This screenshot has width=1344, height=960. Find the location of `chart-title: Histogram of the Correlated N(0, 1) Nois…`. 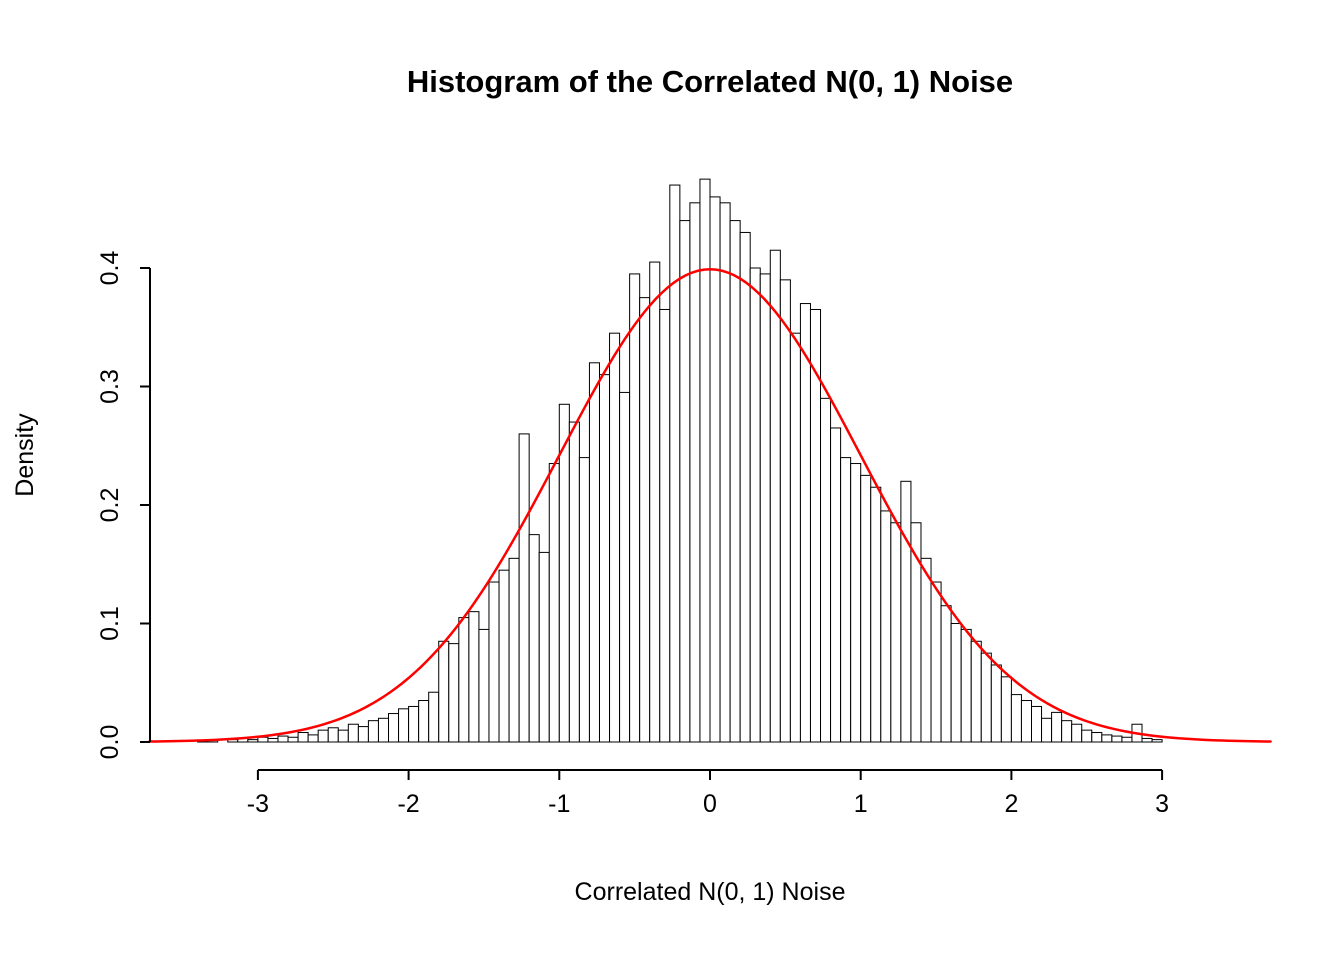

chart-title: Histogram of the Correlated N(0, 1) Nois… is located at coordinates (710, 81).